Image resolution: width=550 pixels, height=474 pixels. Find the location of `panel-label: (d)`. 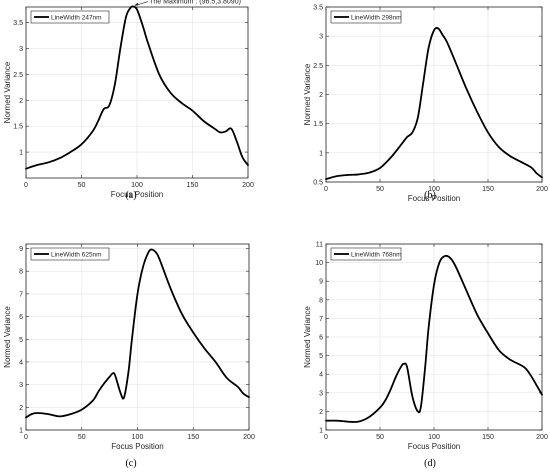

panel-label: (d) is located at coordinates (430, 463).